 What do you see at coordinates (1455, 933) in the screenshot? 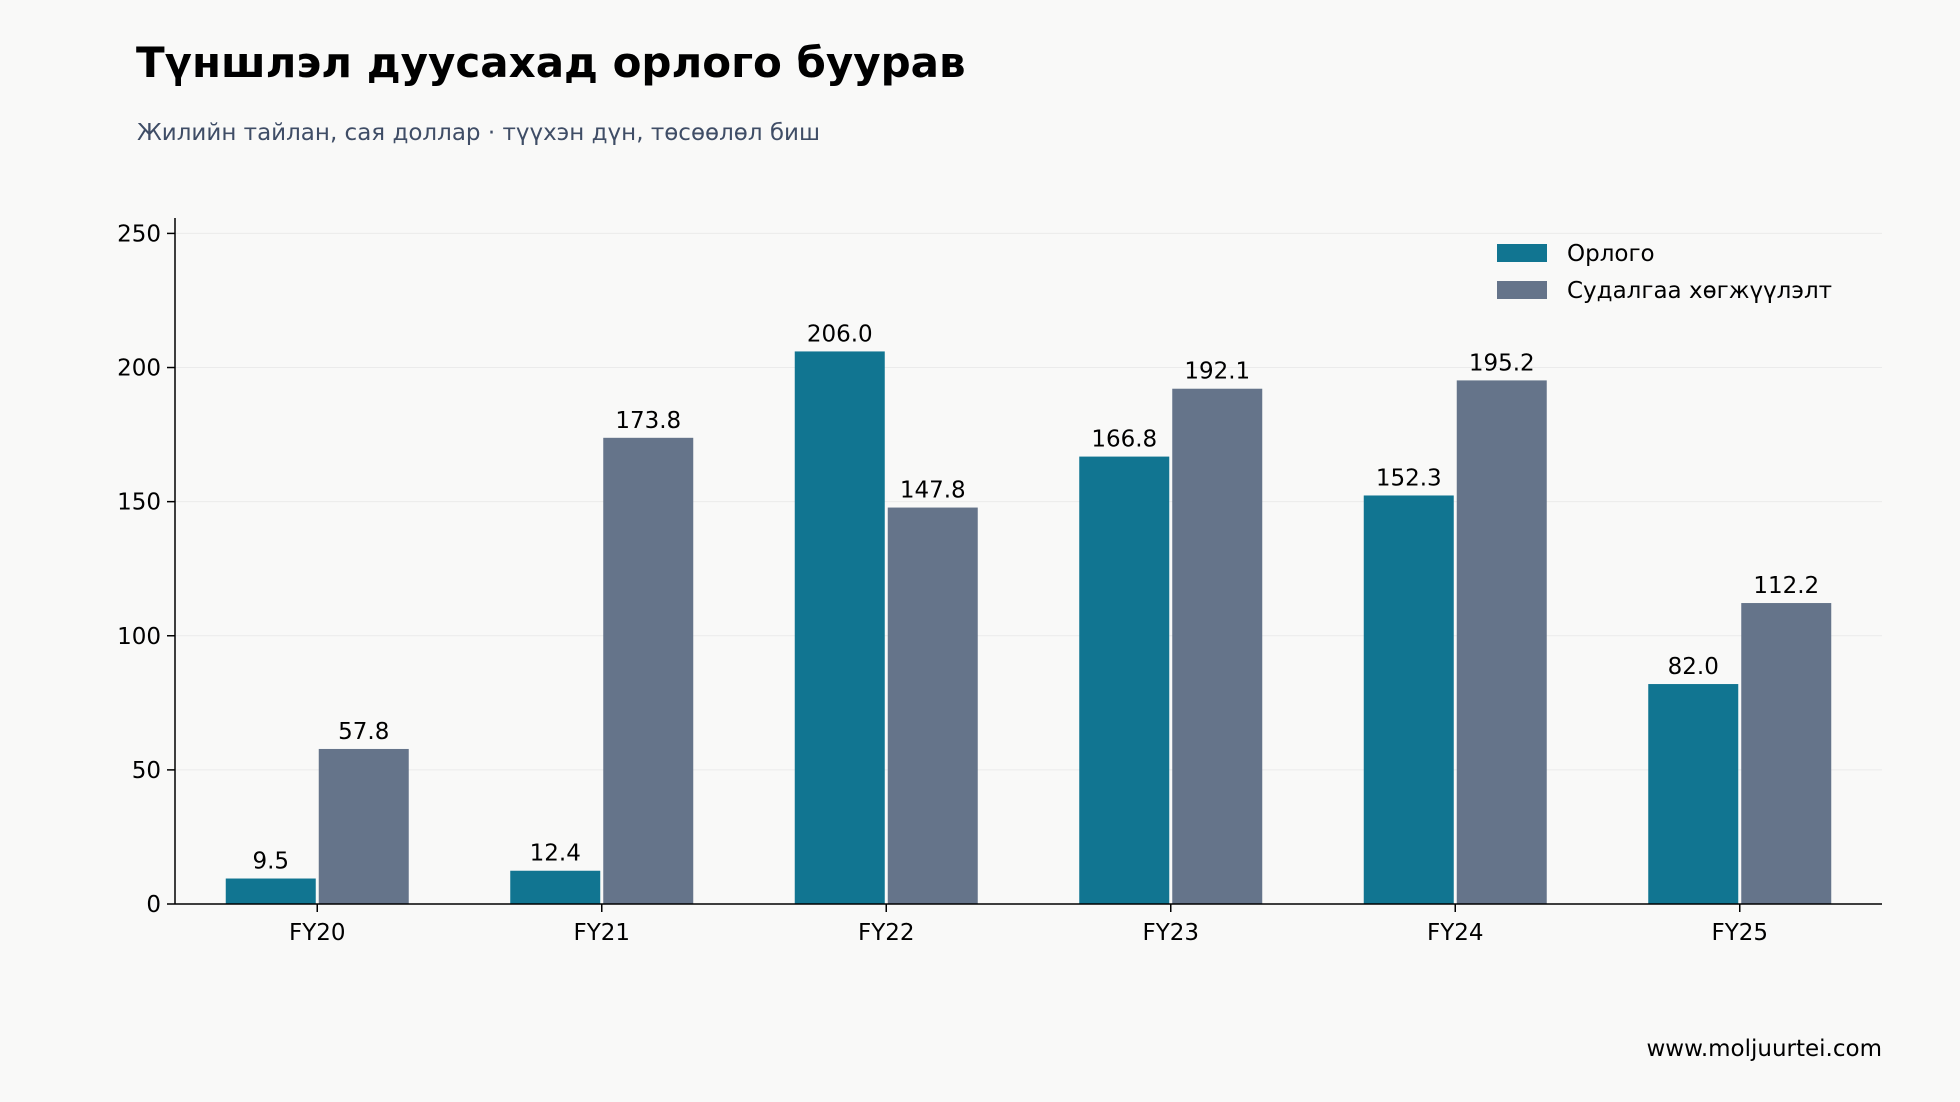
I see `x-tick-label: FY24` at bounding box center [1455, 933].